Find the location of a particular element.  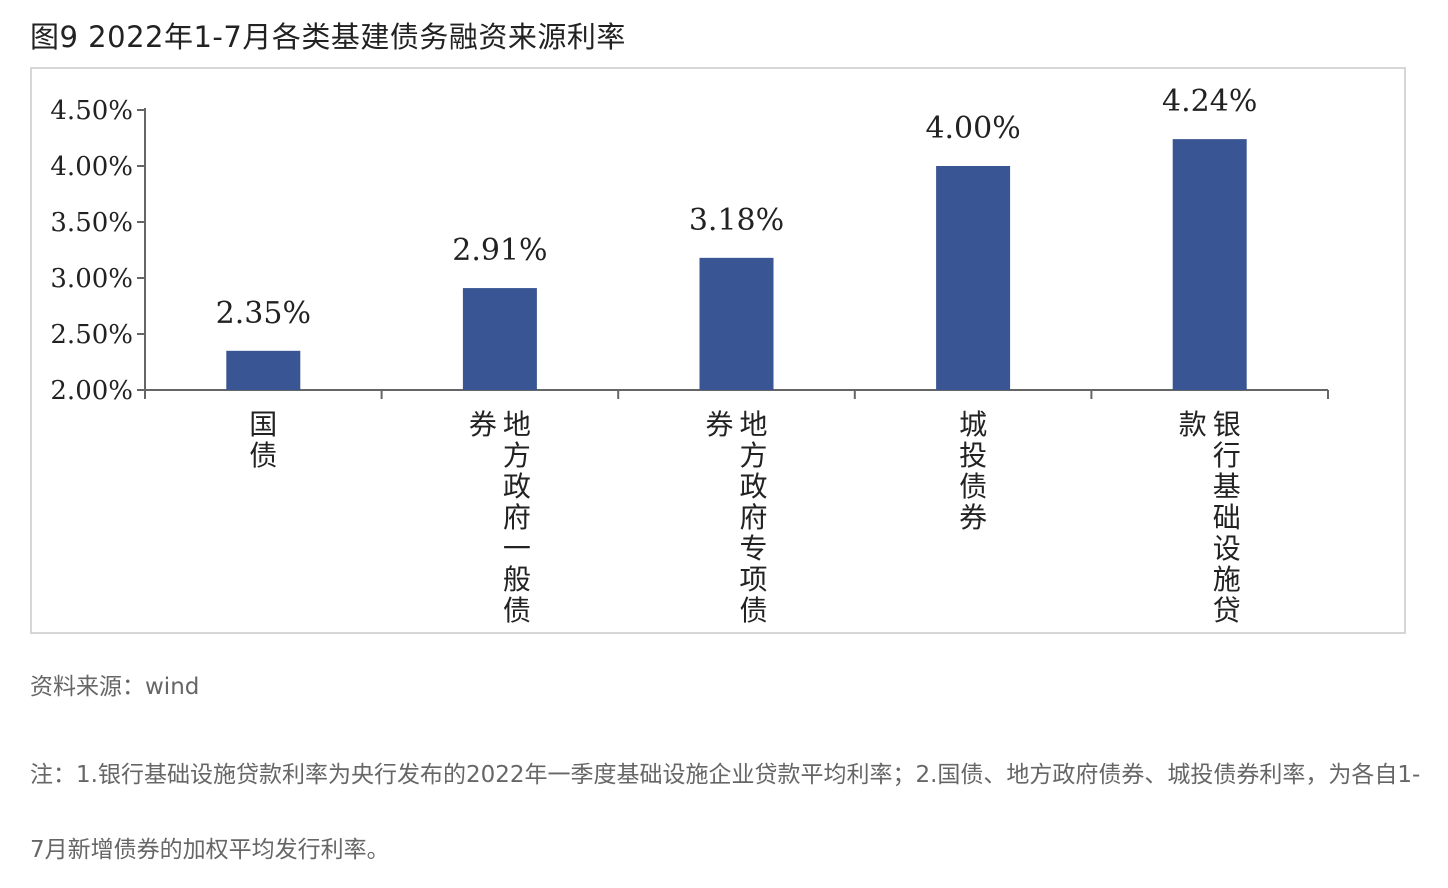

y-axis: 2.00% 2.50% 3.00% 3.50% 4.00% 4.50% is located at coordinates (98, 251).